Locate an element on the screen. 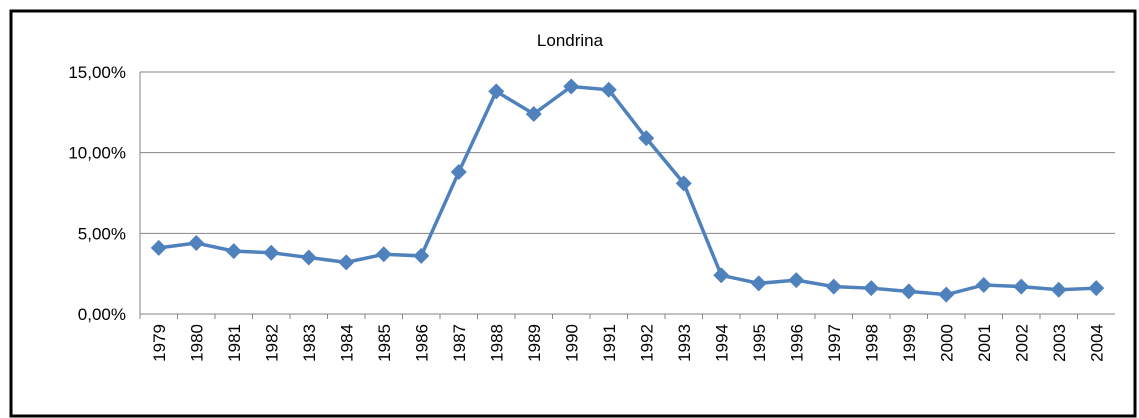  x-tick-label: 2000 is located at coordinates (946, 343).